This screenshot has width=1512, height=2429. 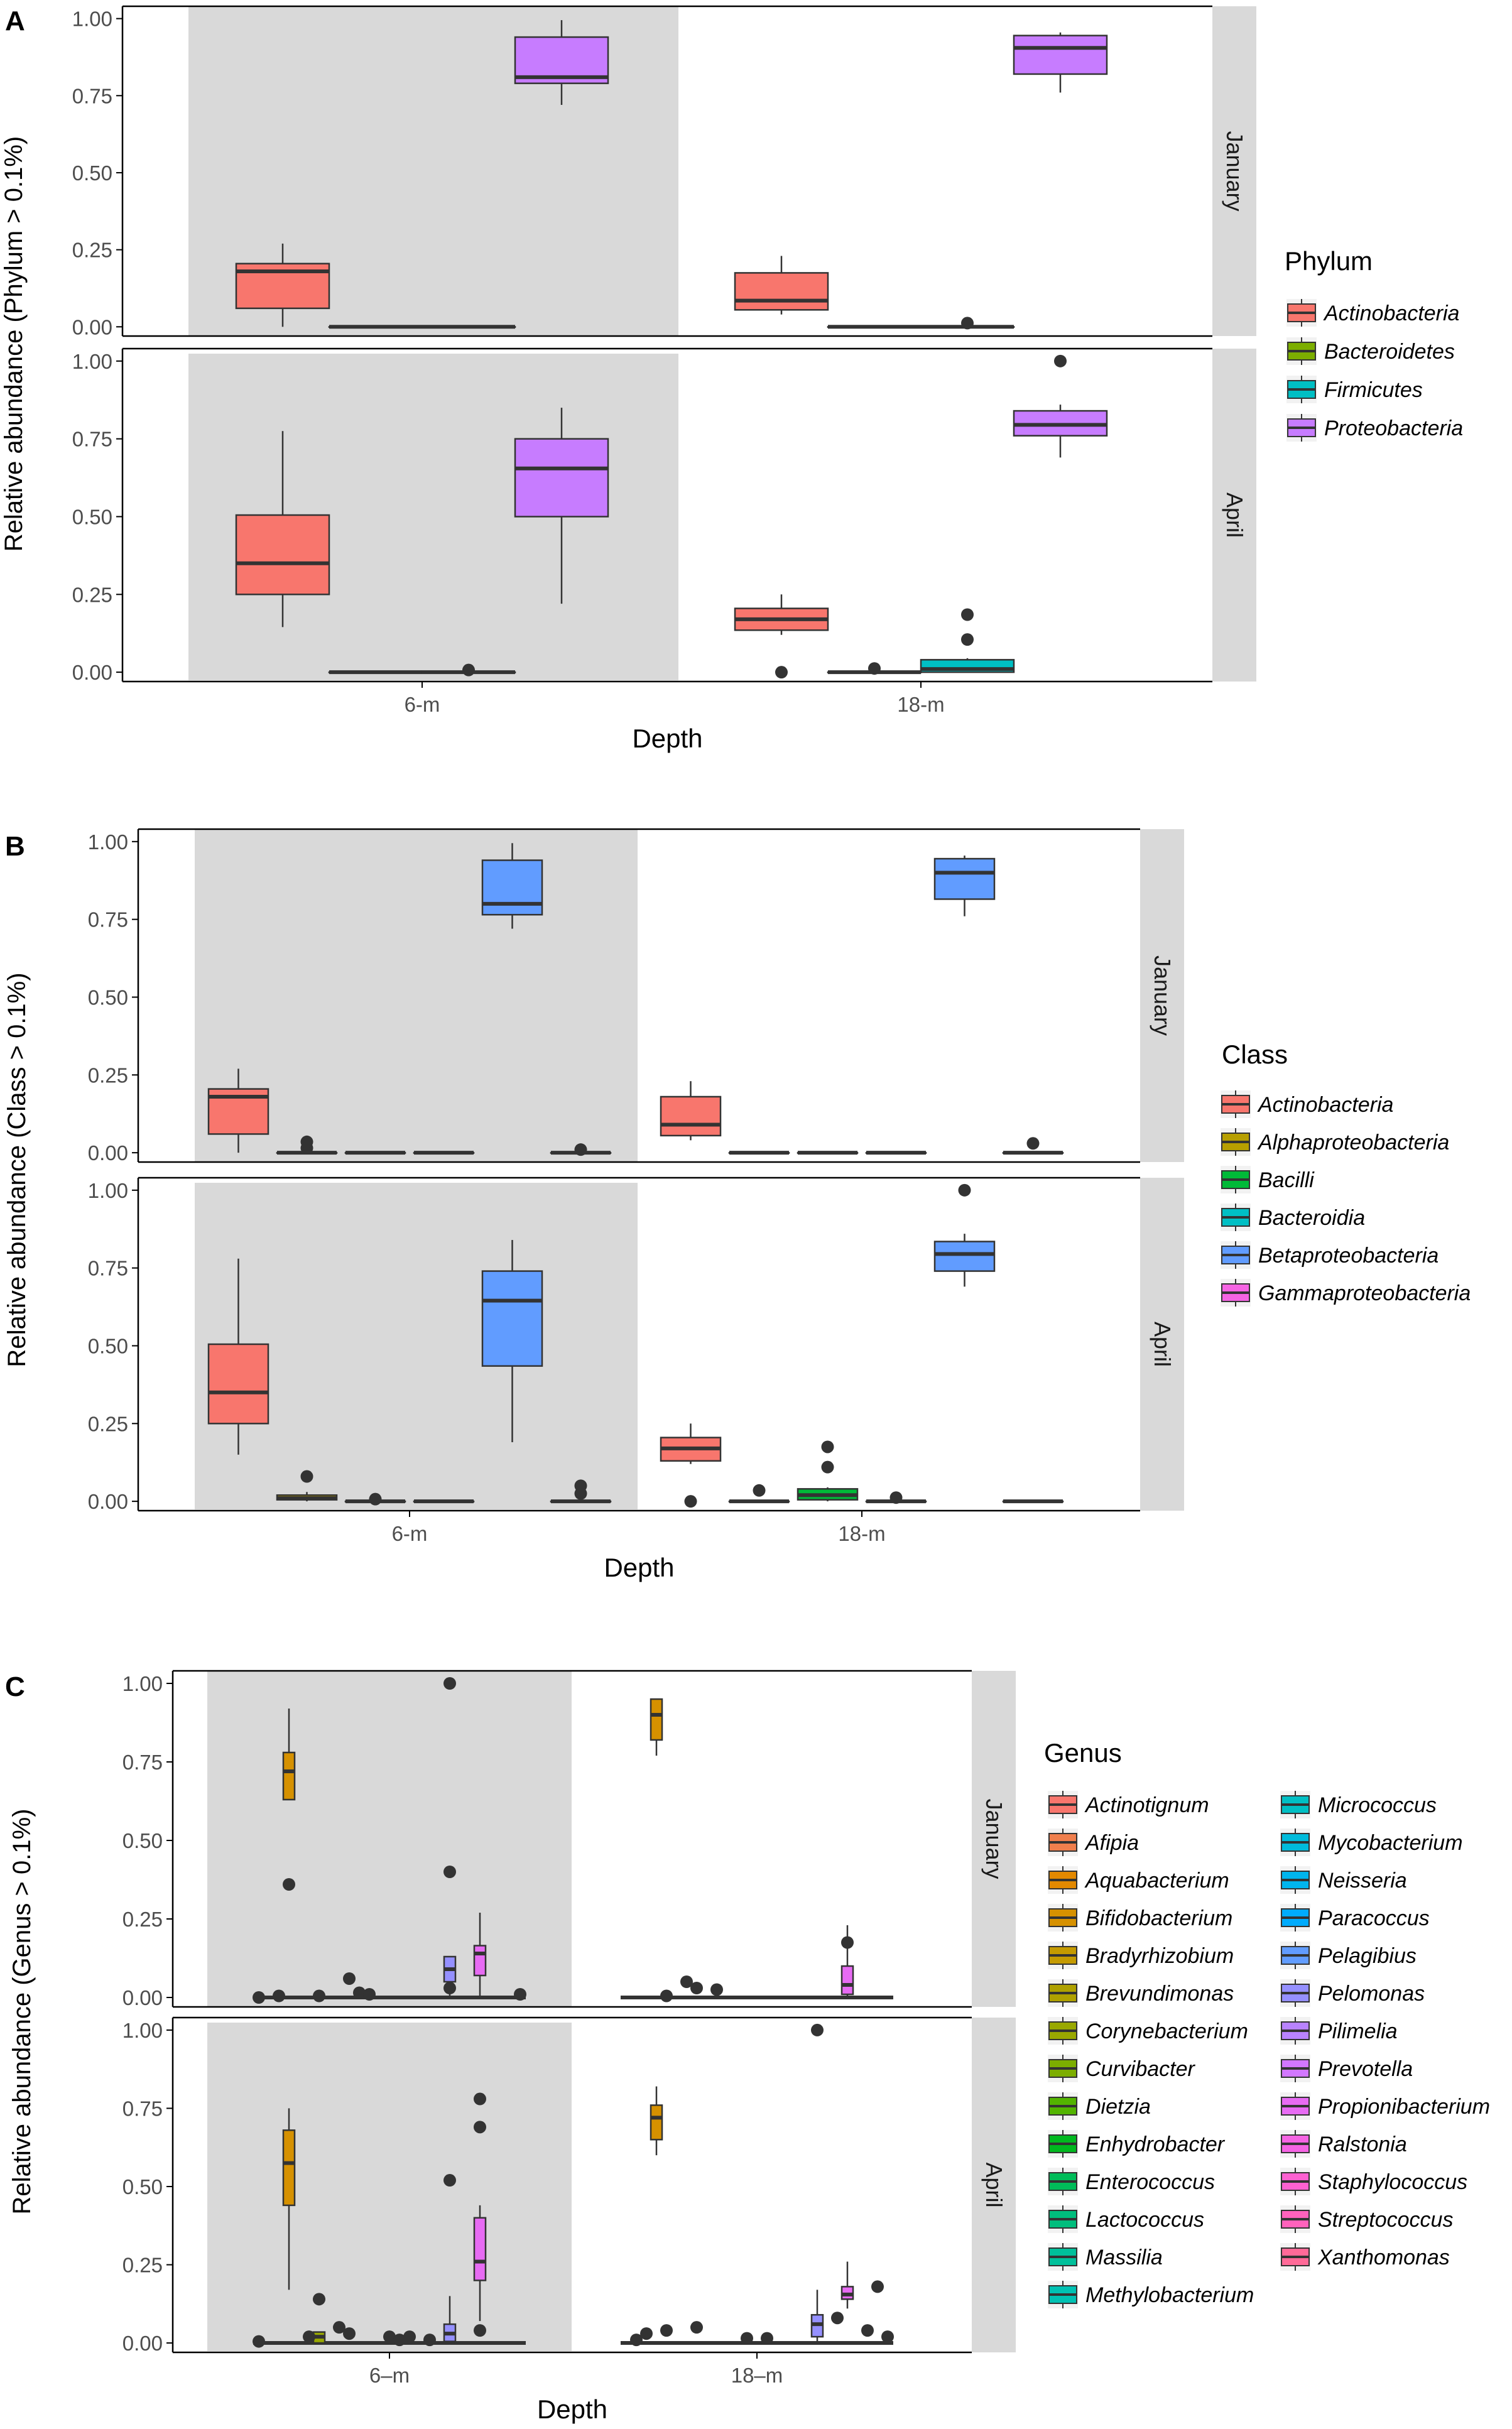 I want to click on legend-item: Curvibacter, so click(x=1122, y=2068).